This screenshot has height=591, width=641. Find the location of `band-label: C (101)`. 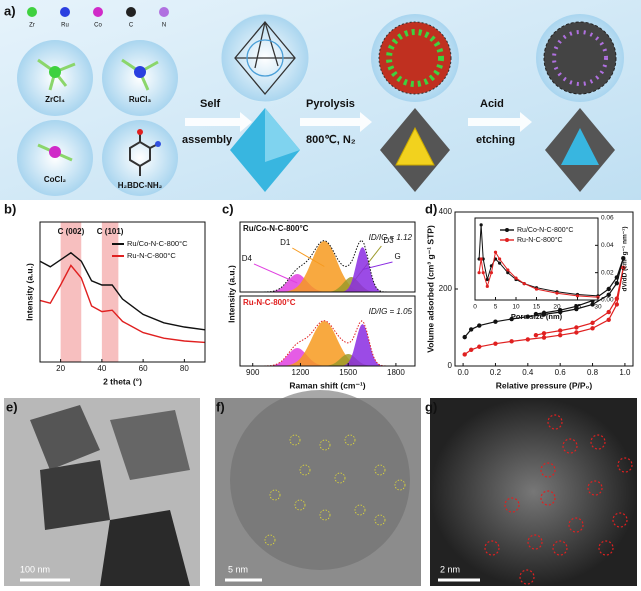

band-label: C (101) is located at coordinates (110, 231).